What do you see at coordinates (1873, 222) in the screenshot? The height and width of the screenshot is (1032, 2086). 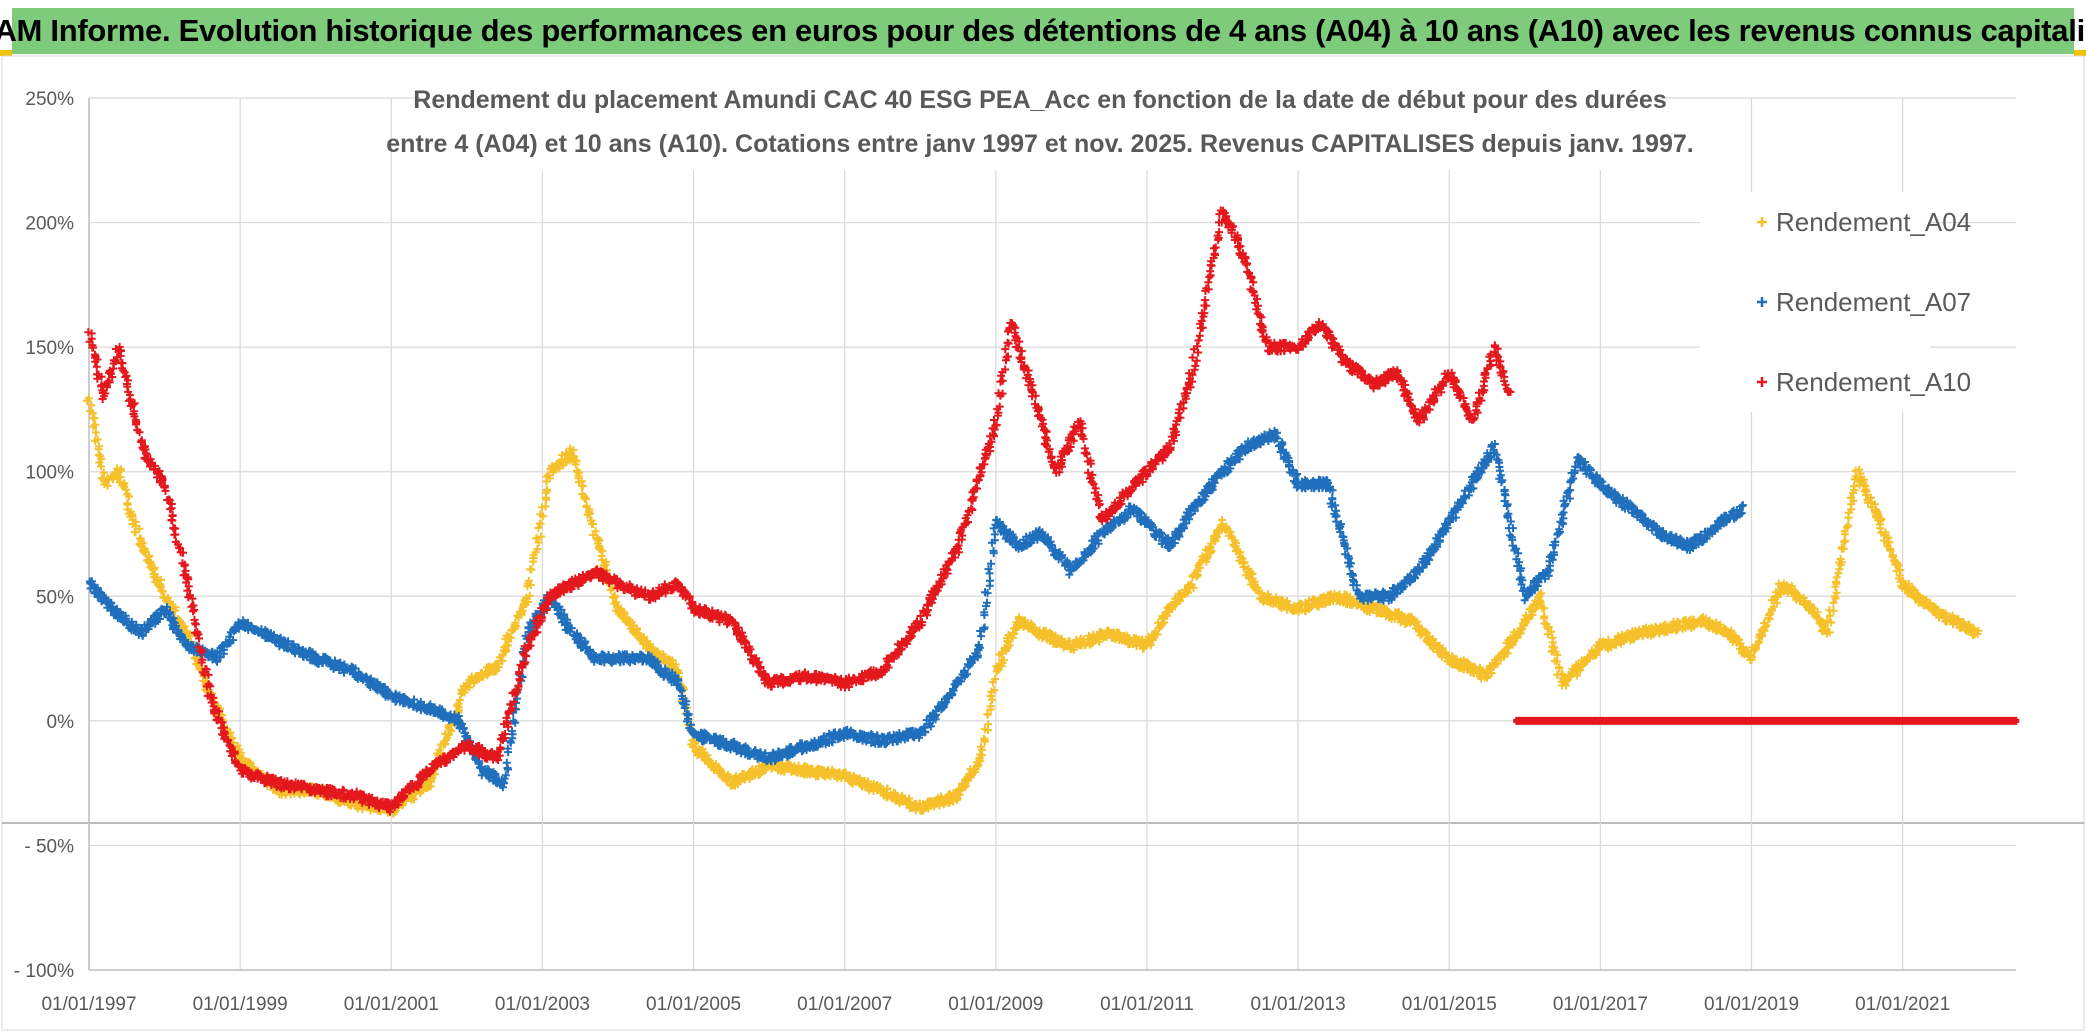 I see `legend-label: Rendement_A04` at bounding box center [1873, 222].